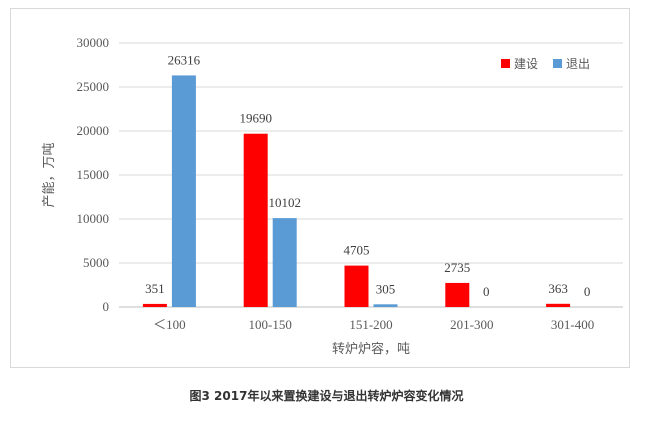 This screenshot has height=421, width=653. What do you see at coordinates (371, 349) in the screenshot?
I see `x-axis-title: 转炉炉容，吨` at bounding box center [371, 349].